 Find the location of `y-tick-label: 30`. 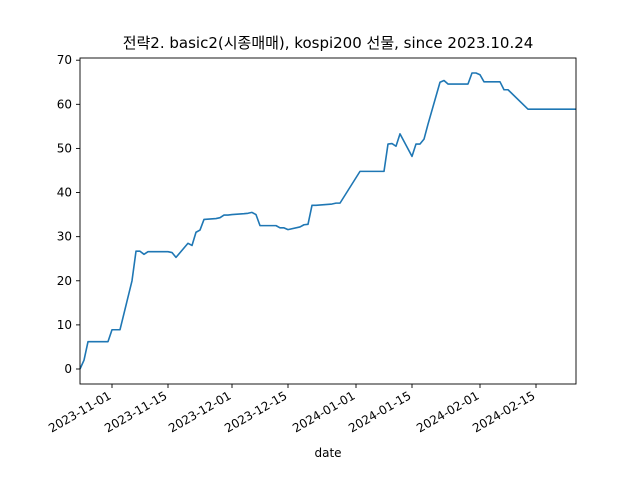

y-tick-label: 30 is located at coordinates (64, 237).